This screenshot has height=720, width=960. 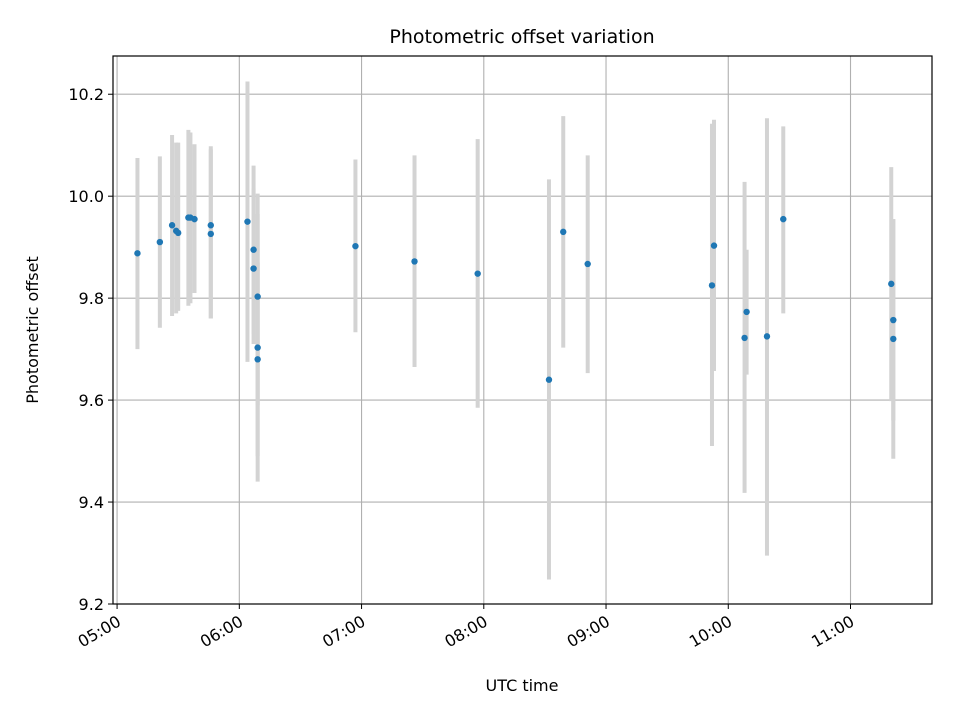 What do you see at coordinates (91, 502) in the screenshot?
I see `y-tick-label: 9.4` at bounding box center [91, 502].